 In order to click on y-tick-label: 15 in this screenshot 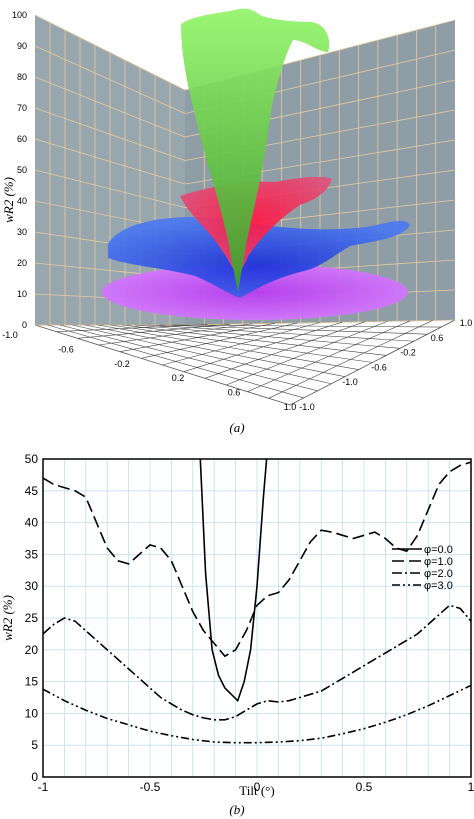, I will do `click(32, 682)`.